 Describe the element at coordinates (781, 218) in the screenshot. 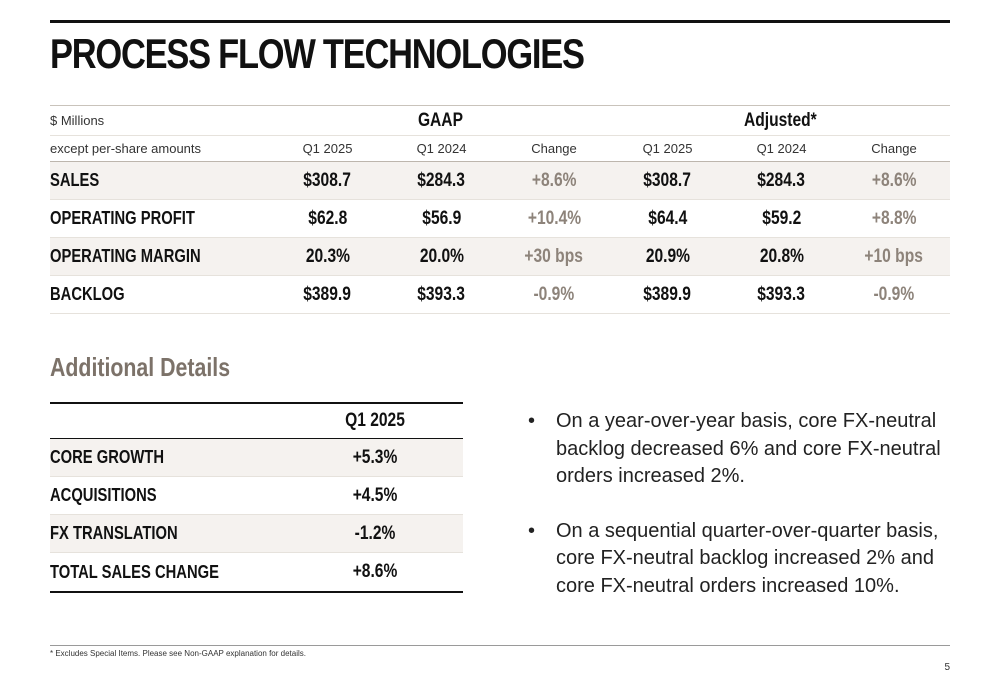

I see `table-cell: $59.2` at that location.